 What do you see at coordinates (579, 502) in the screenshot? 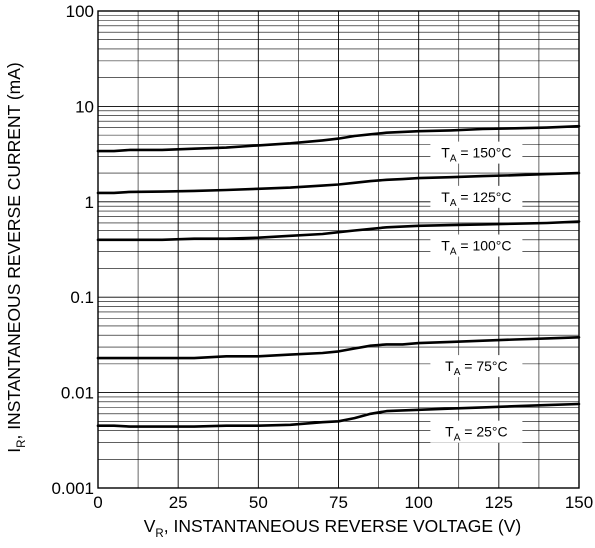
I see `x-tick-label: 150` at bounding box center [579, 502].